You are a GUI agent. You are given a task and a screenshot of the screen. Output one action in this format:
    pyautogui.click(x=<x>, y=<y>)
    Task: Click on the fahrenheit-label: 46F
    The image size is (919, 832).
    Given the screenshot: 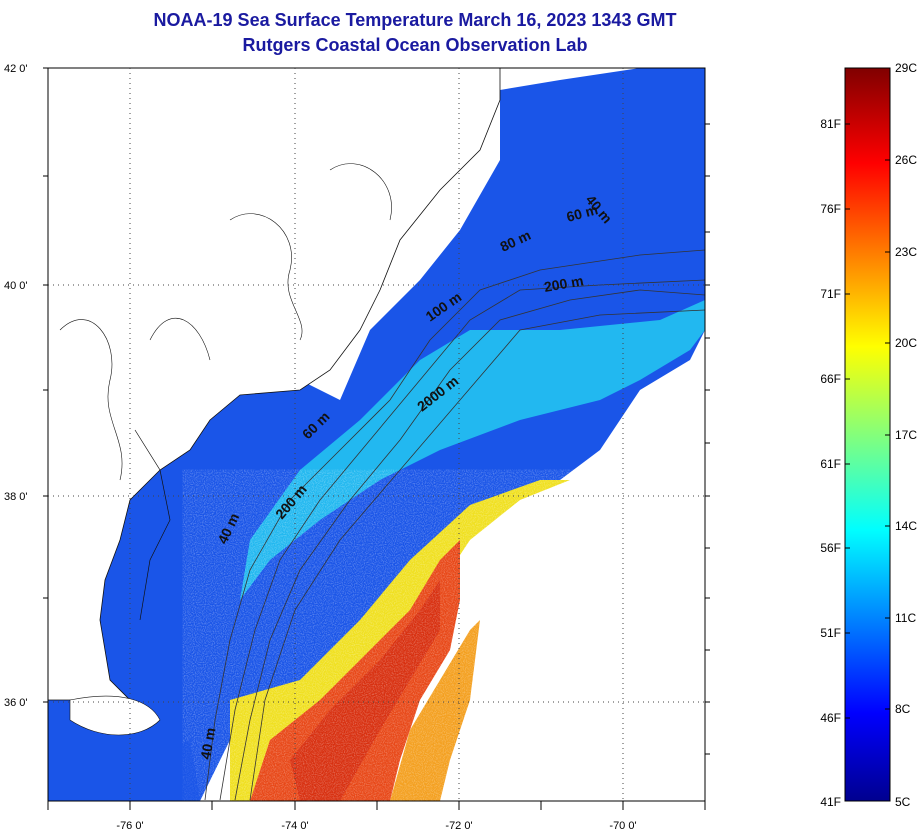 What is the action you would take?
    pyautogui.click(x=830, y=718)
    